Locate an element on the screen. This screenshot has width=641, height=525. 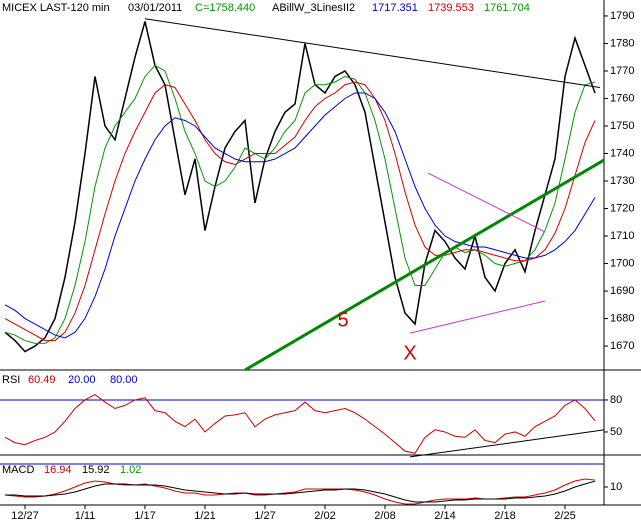
x-tick-label: 12/27 is located at coordinates (25, 516).